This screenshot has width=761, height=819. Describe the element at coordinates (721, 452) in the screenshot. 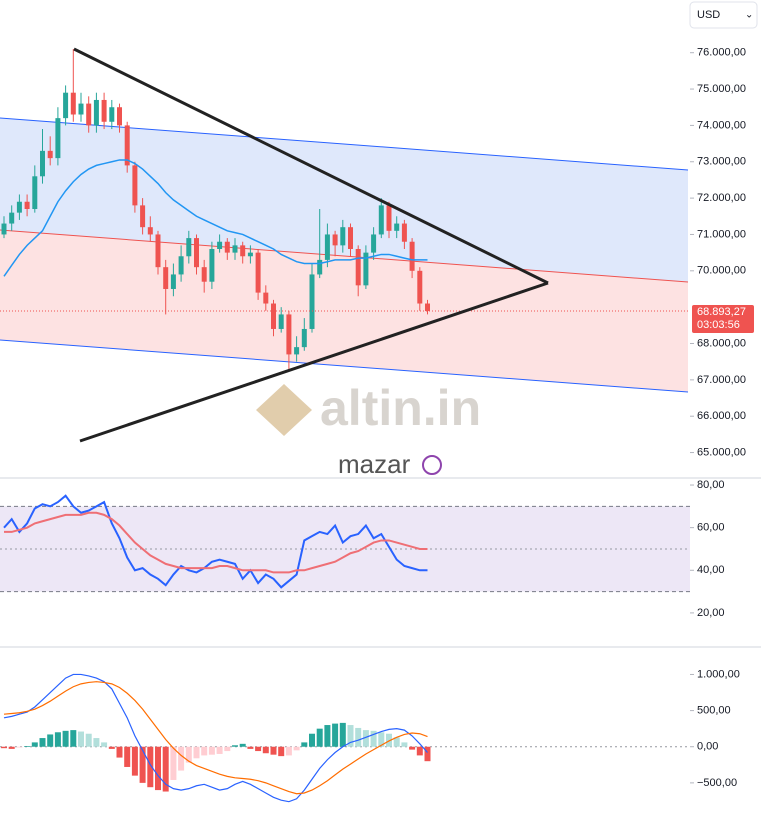

I see `y-tick-label: 65.000,00` at that location.